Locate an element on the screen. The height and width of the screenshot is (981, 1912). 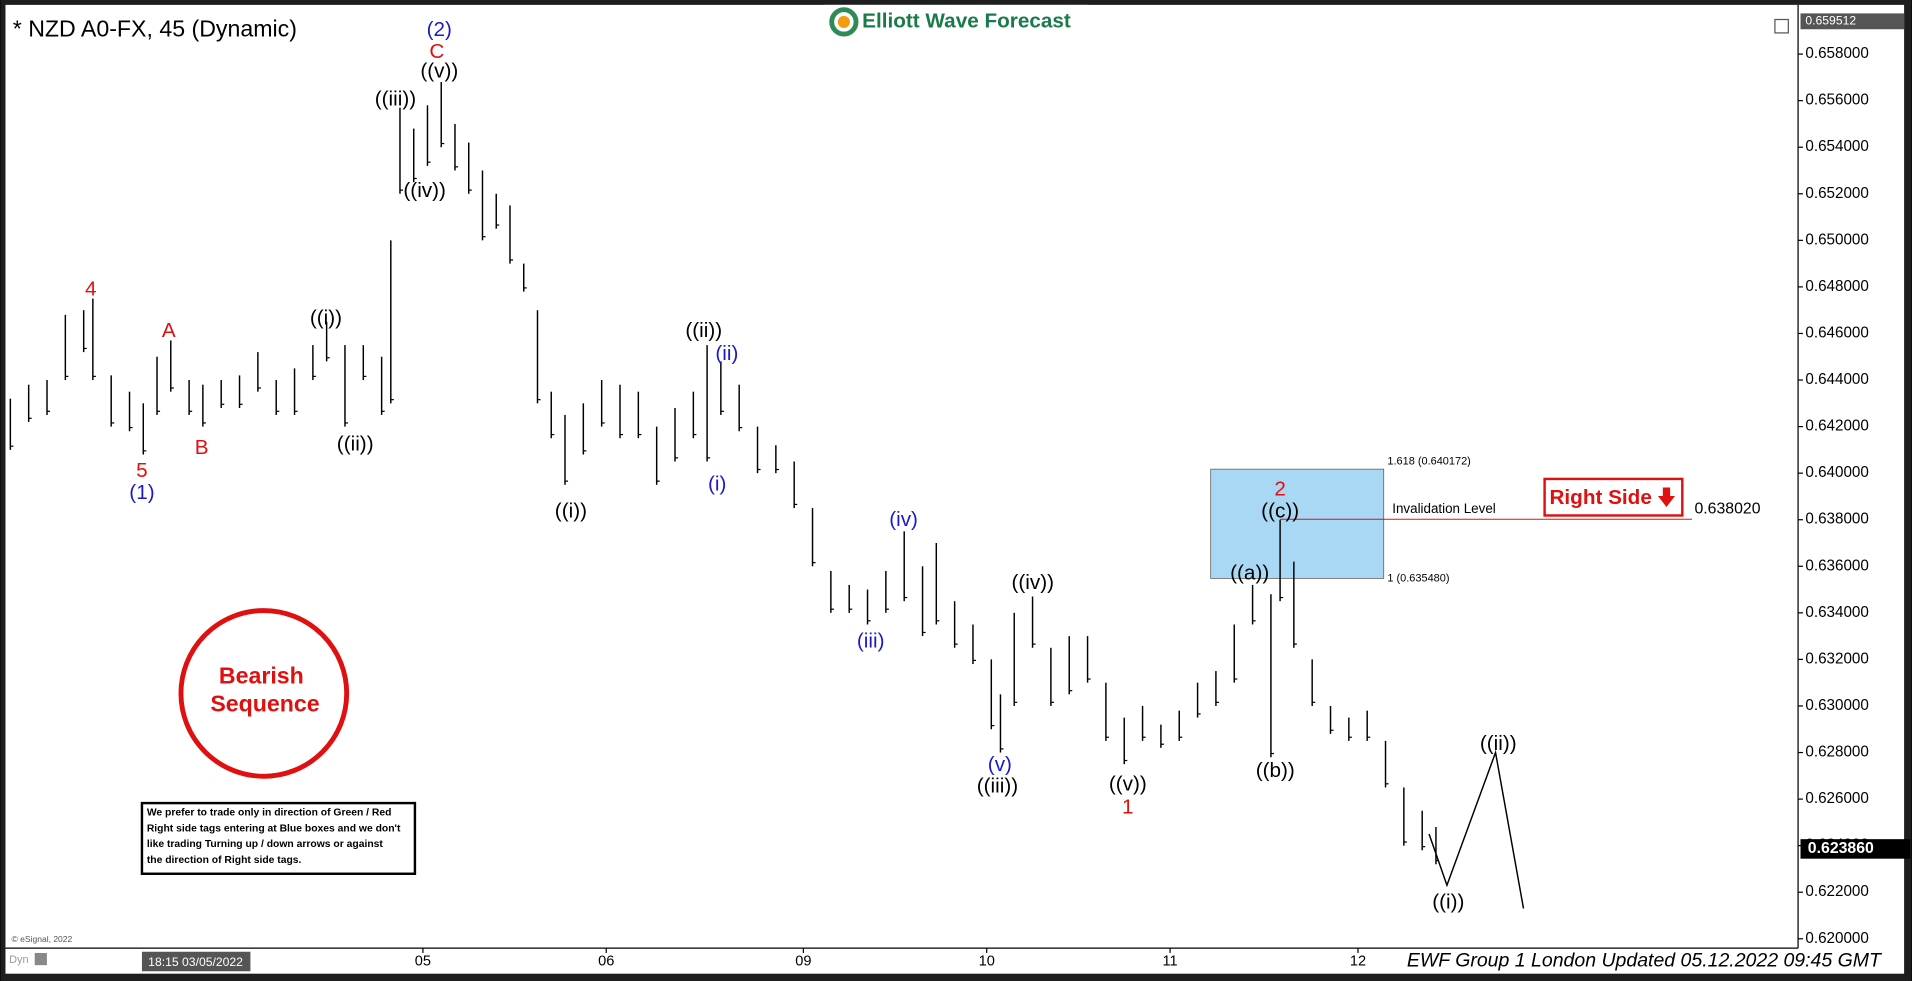
wave-label: (ii) is located at coordinates (726, 353).